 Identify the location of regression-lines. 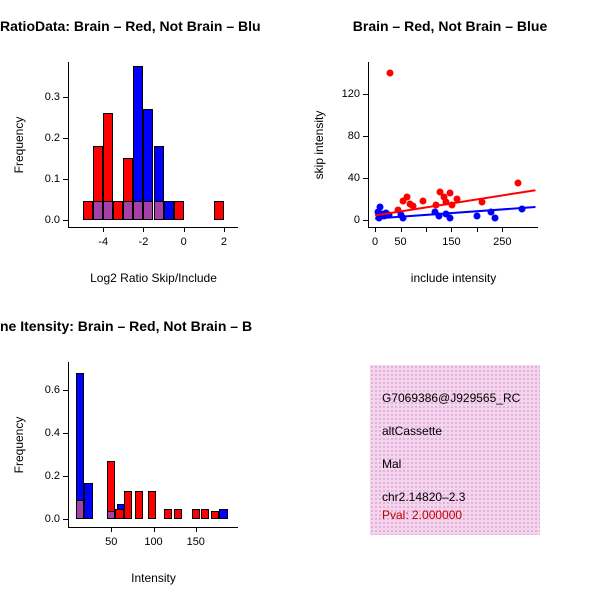
(455, 204).